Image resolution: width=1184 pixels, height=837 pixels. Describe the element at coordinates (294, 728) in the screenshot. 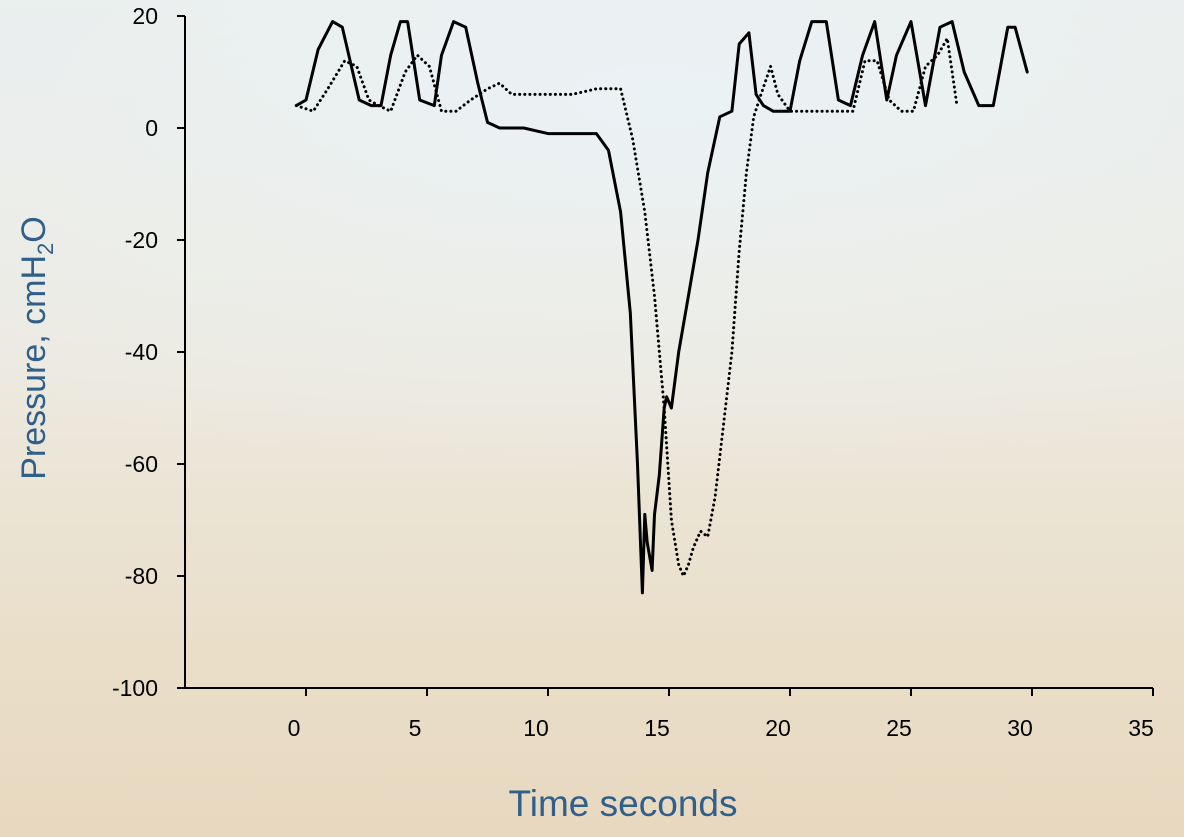

I see `x-tick-label: 0` at that location.